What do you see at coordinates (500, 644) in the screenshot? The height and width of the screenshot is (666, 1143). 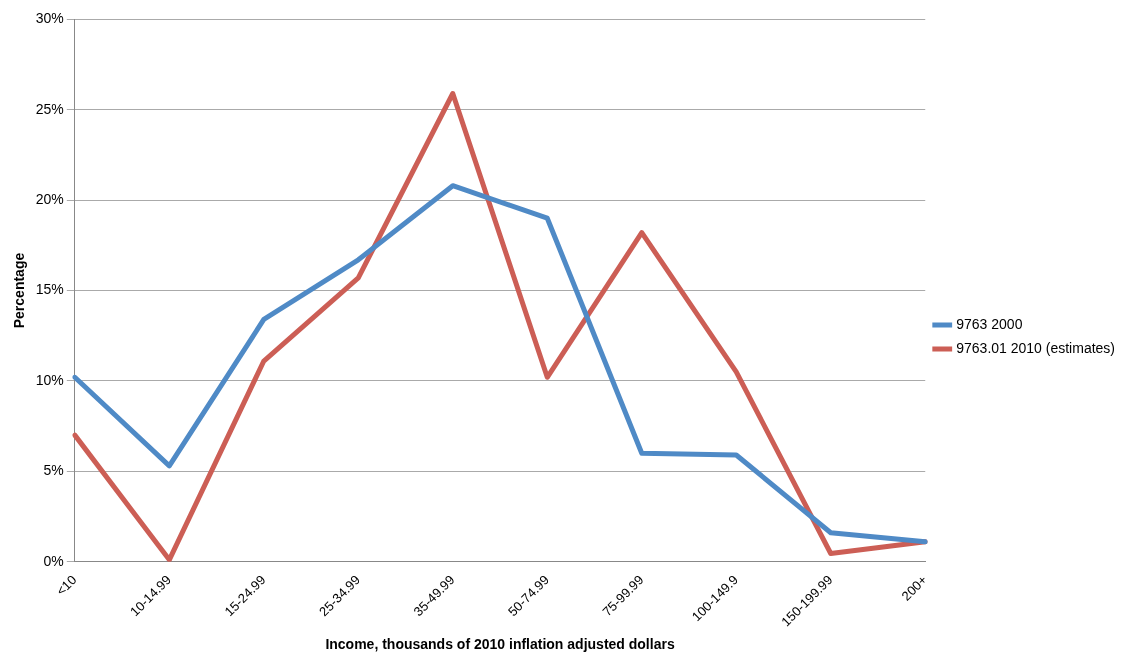 I see `x-axis-title: Income, thousands of 2010 inflation adjusted dollars` at bounding box center [500, 644].